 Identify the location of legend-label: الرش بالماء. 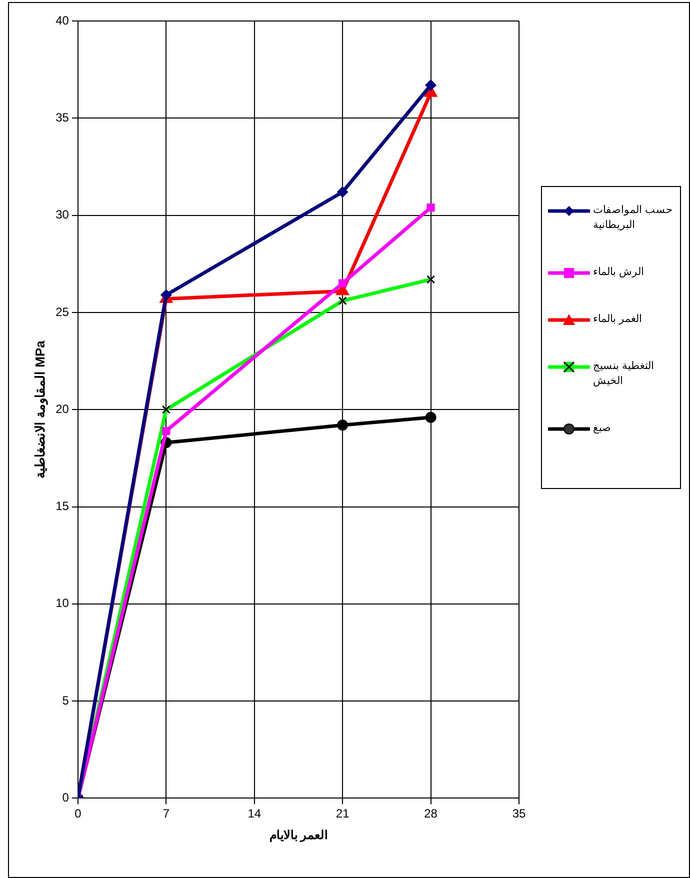
(618, 272).